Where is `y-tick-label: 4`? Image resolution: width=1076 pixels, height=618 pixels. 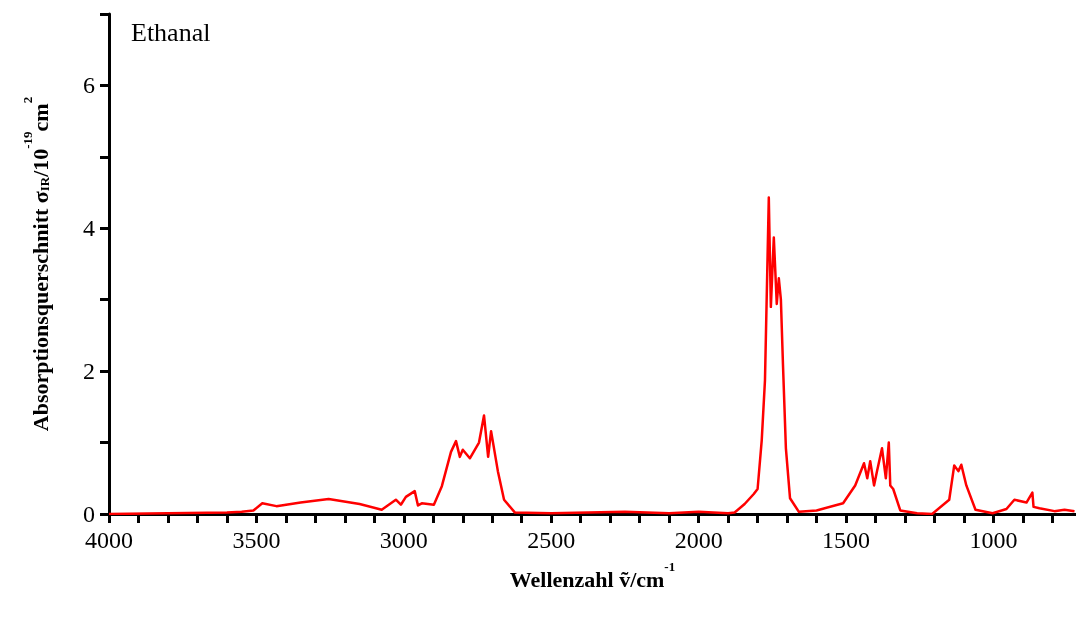 y-tick-label: 4 is located at coordinates (89, 228).